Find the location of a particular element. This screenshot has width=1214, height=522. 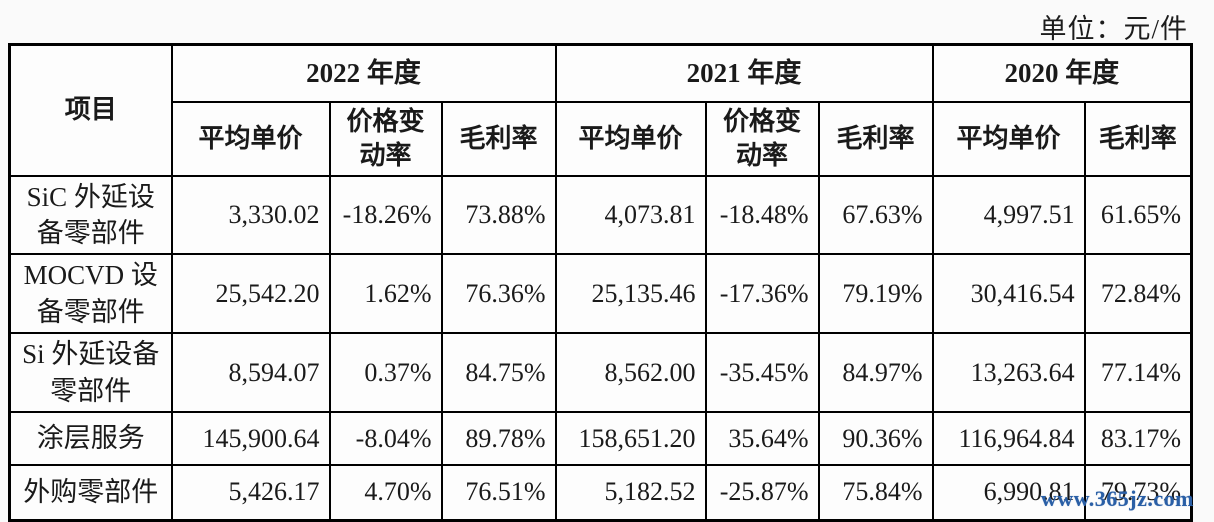

value-cell: 8,562.00 is located at coordinates (630, 373).